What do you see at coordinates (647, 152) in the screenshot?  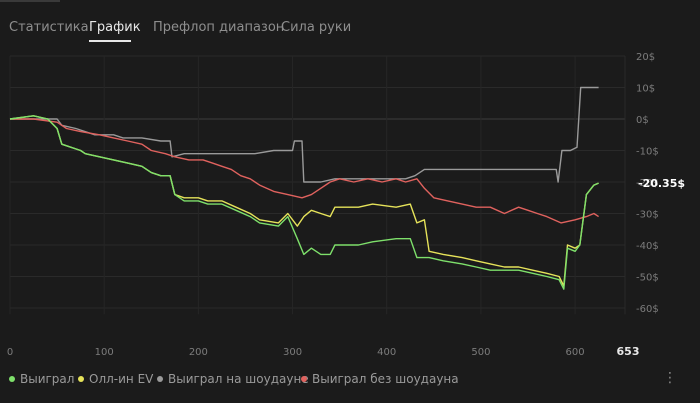 I see `y-tick-label: -10$` at bounding box center [647, 152].